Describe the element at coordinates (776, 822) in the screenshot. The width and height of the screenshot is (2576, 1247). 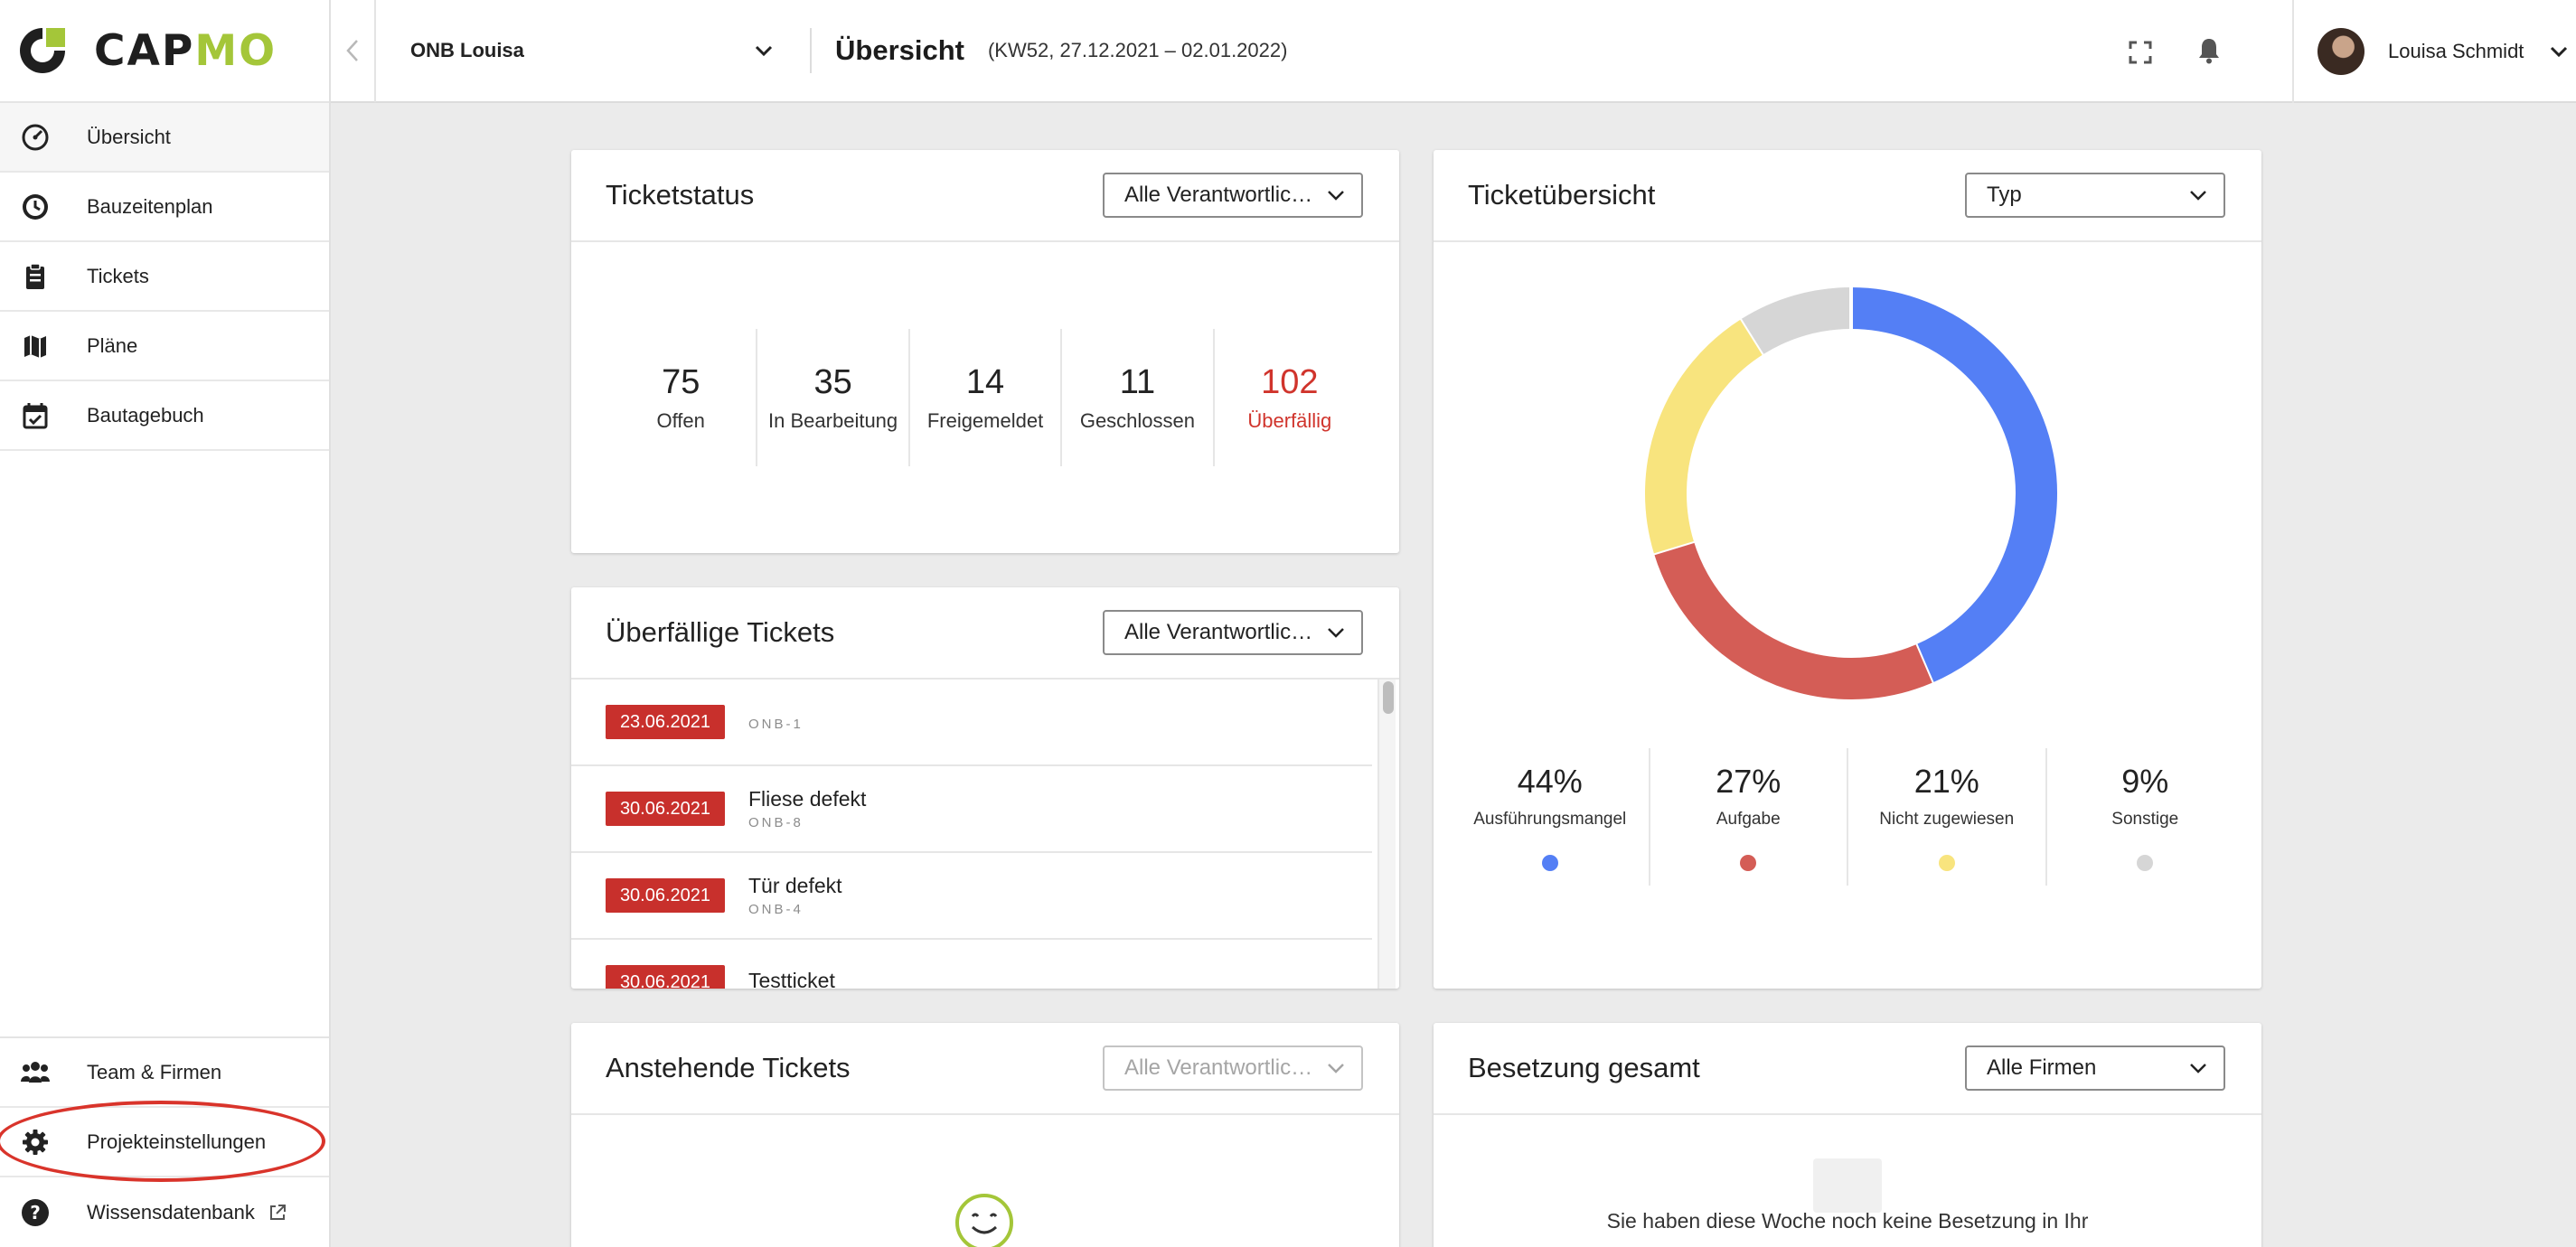
I see `ticket-id: ONB-8` at that location.